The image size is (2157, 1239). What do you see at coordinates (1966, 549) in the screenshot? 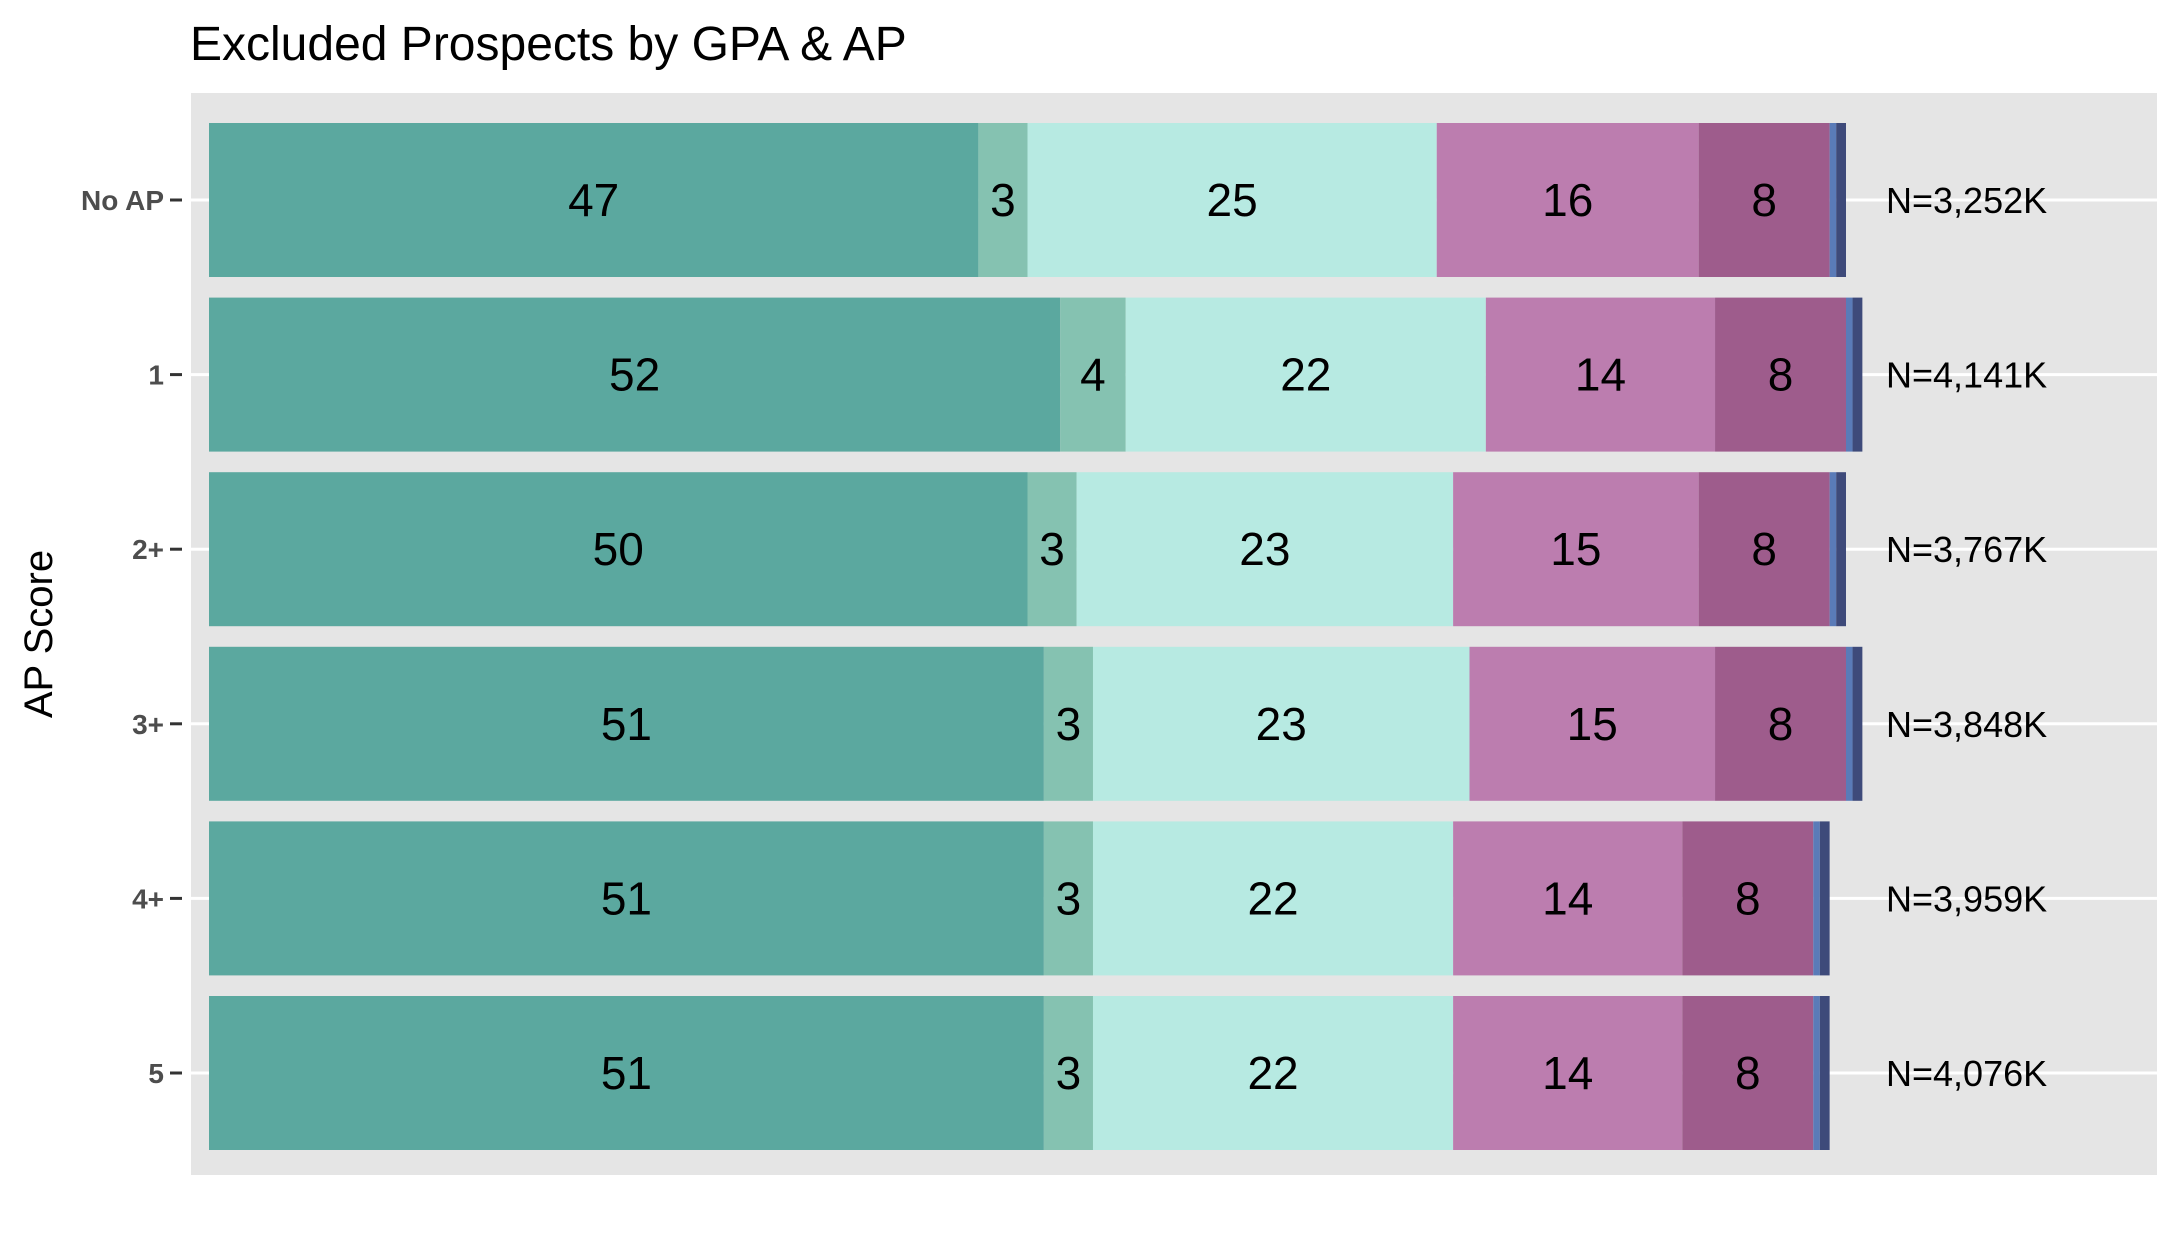
I see `n-label: N=3,767K` at bounding box center [1966, 549].